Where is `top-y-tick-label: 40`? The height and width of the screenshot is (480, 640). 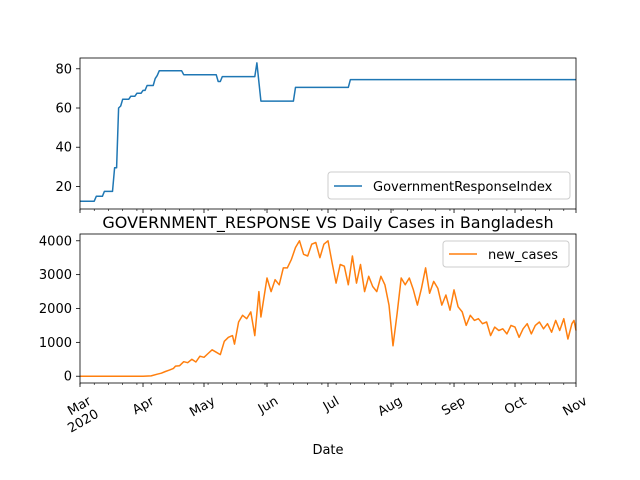
top-y-tick-label: 40 is located at coordinates (63, 148).